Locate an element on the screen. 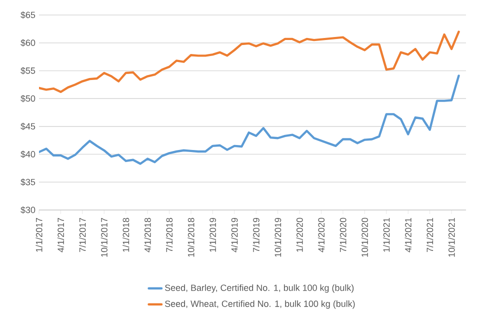 The image size is (481, 330). x-tick-label: 4/1/2019 is located at coordinates (234, 235).